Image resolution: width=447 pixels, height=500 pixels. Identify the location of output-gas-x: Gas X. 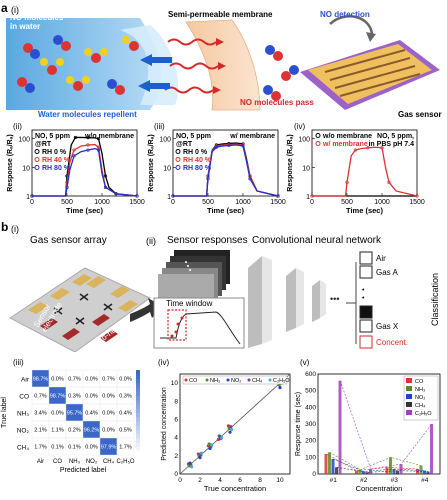
(387, 326).